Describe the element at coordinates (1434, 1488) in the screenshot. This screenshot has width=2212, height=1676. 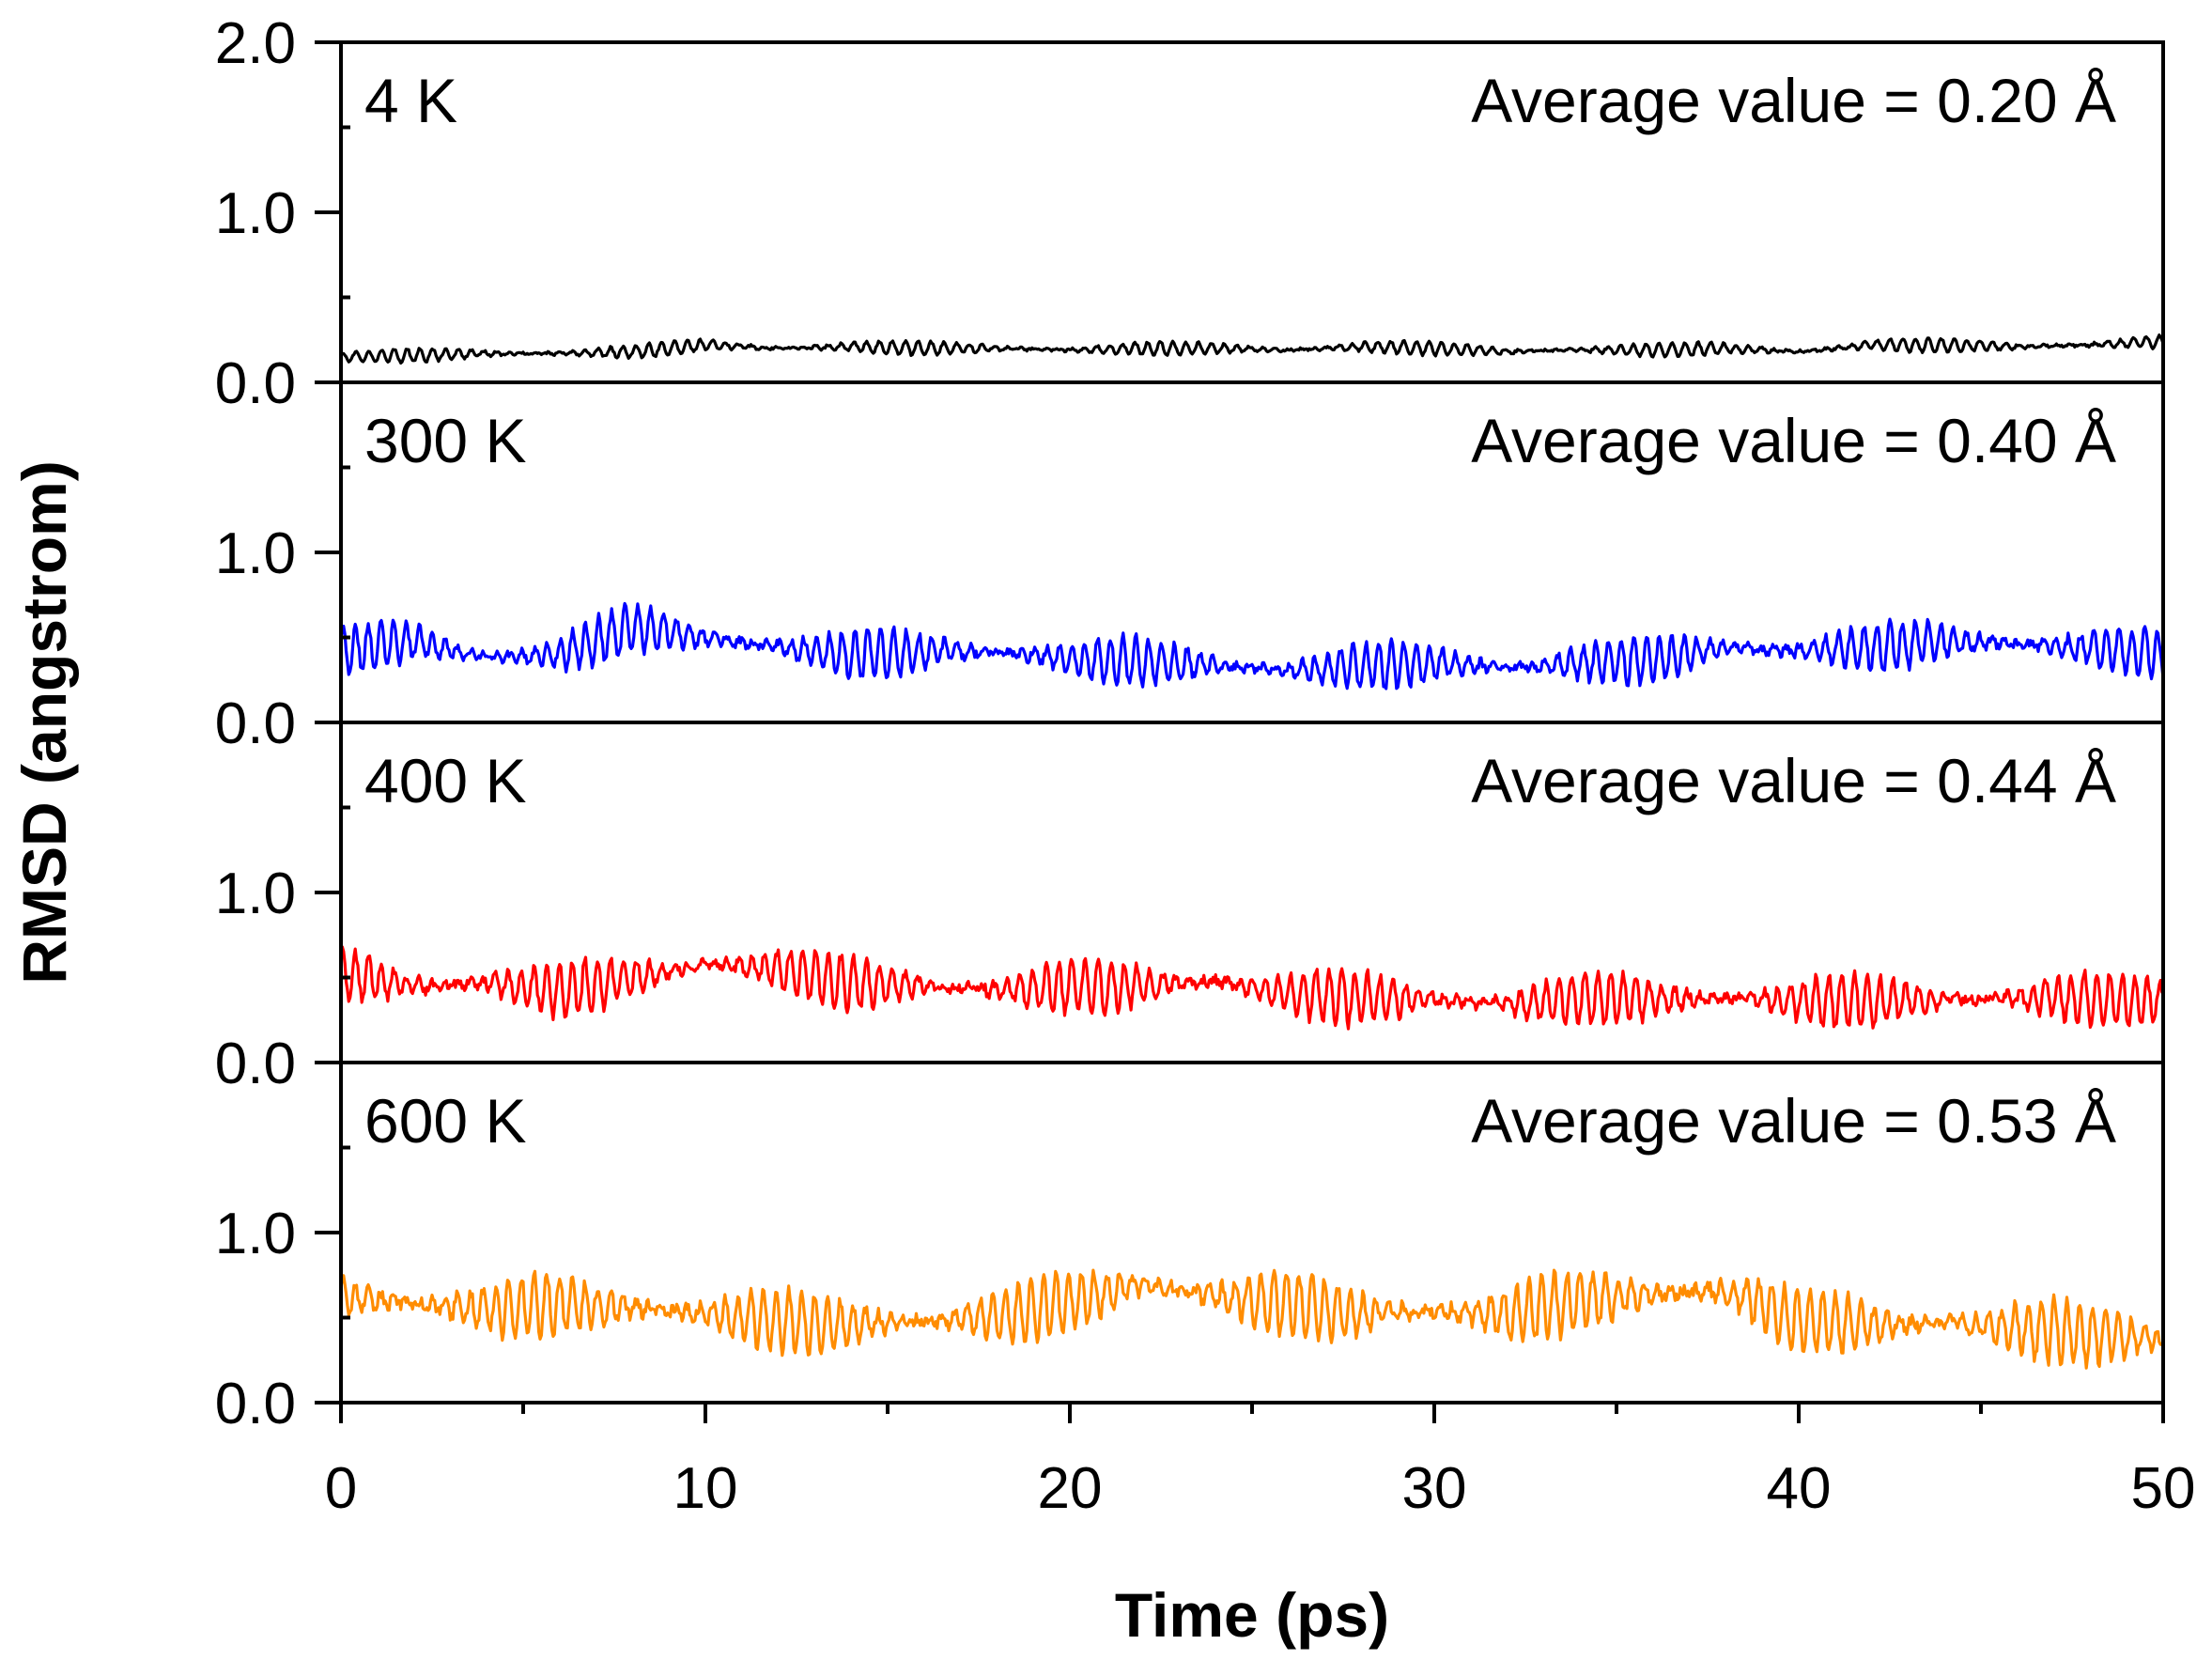
I see `x-tick-label: 30` at that location.